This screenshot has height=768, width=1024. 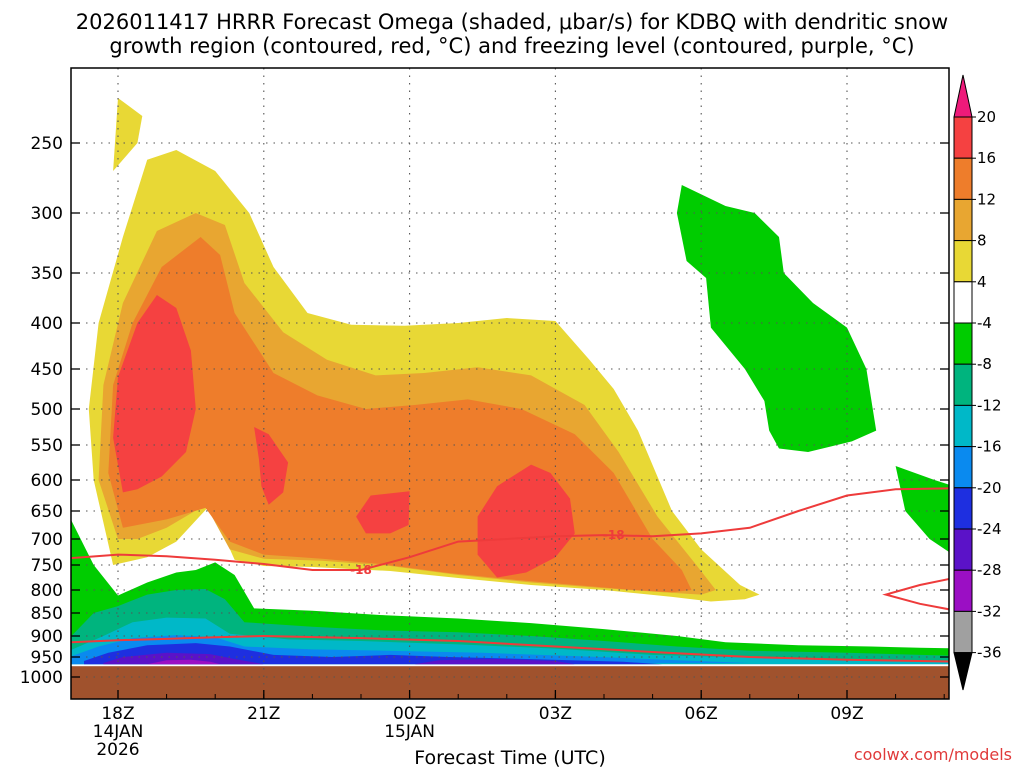 I want to click on x-tick-label: 09Z, so click(x=846, y=714).